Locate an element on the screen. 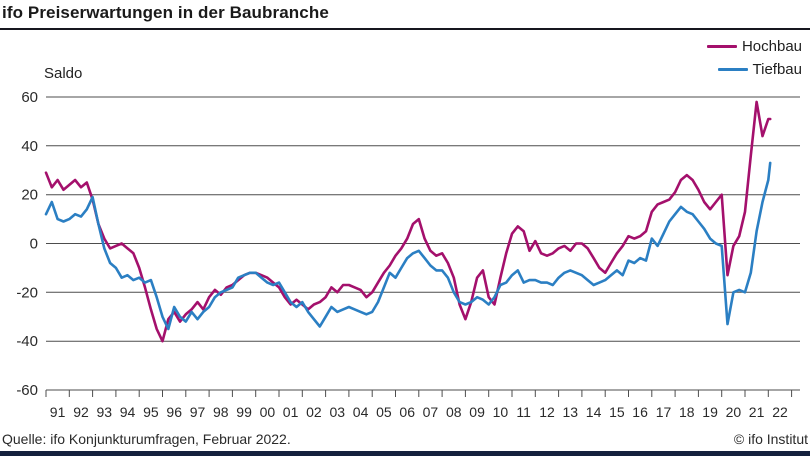 The height and width of the screenshot is (456, 810). x-tick-label: 08 is located at coordinates (454, 412).